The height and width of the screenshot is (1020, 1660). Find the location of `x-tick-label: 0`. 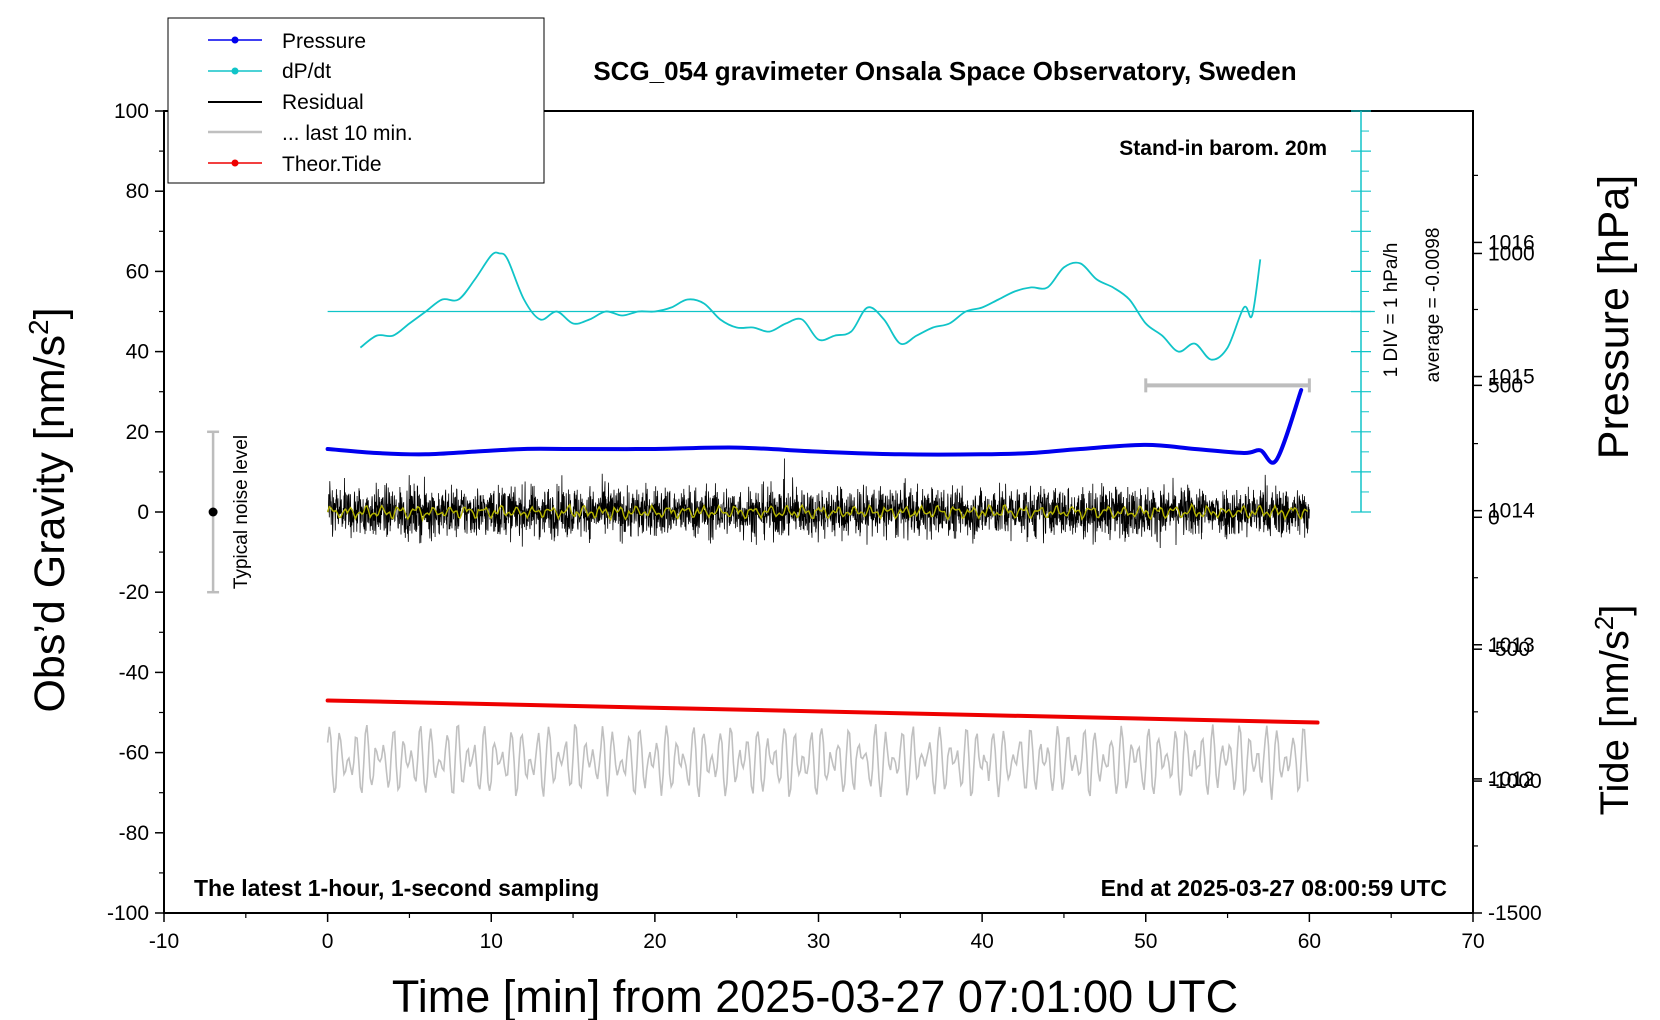

x-tick-label: 0 is located at coordinates (328, 941).